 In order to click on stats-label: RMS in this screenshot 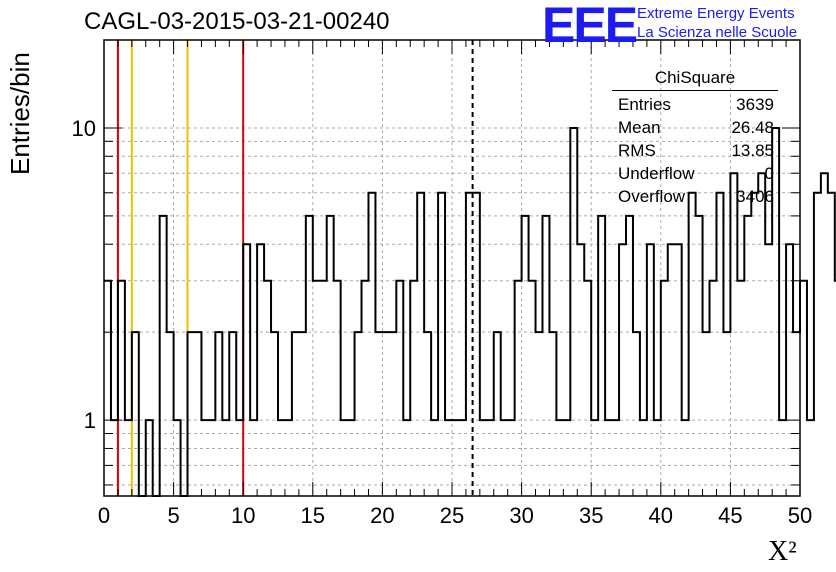, I will do `click(637, 150)`.